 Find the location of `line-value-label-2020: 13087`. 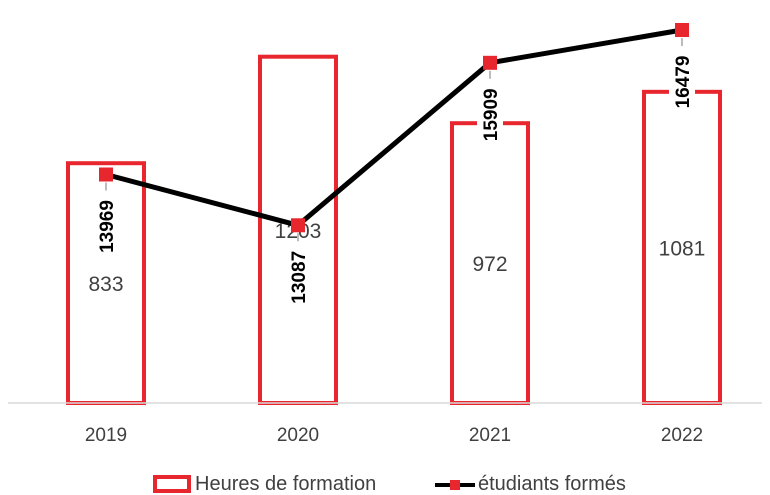

line-value-label-2020: 13087 is located at coordinates (299, 277).